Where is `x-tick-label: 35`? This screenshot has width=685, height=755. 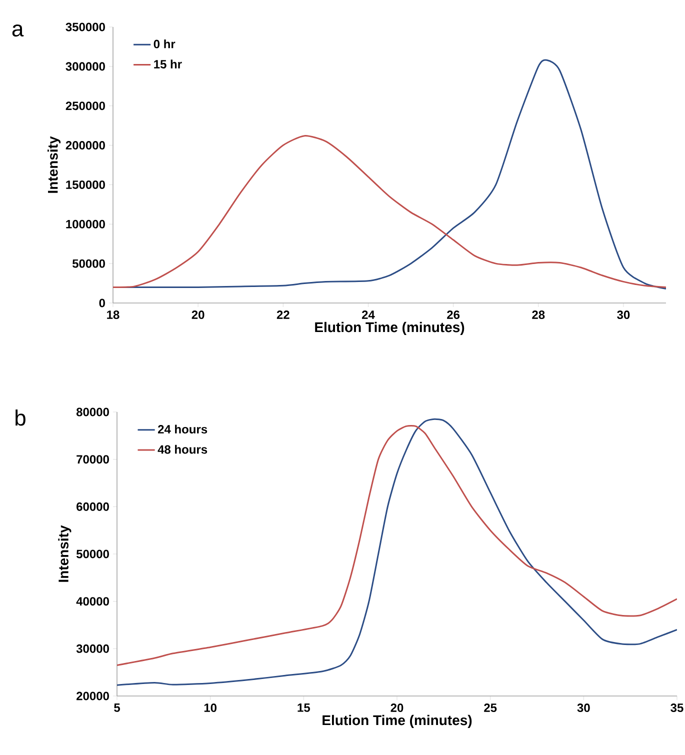
x-tick-label: 35 is located at coordinates (677, 708).